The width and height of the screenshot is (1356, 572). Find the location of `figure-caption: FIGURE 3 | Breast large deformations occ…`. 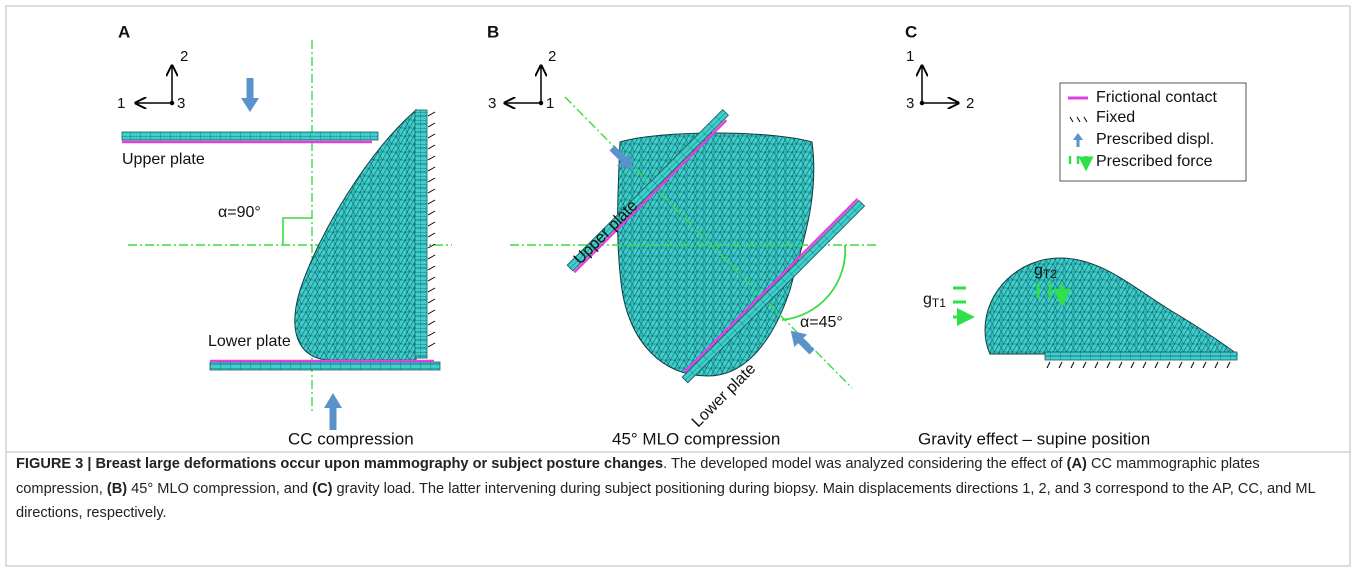

figure-caption: FIGURE 3 | Breast large deformations occ… is located at coordinates (675, 489).